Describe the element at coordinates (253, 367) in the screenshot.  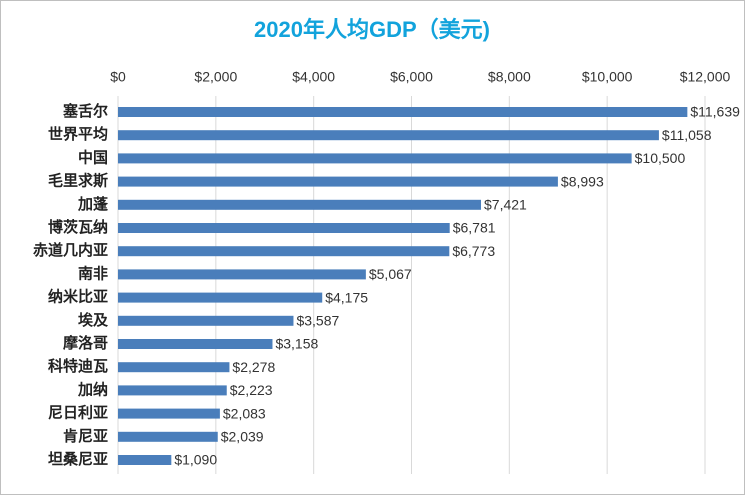
I see `data-label: $2,278` at that location.